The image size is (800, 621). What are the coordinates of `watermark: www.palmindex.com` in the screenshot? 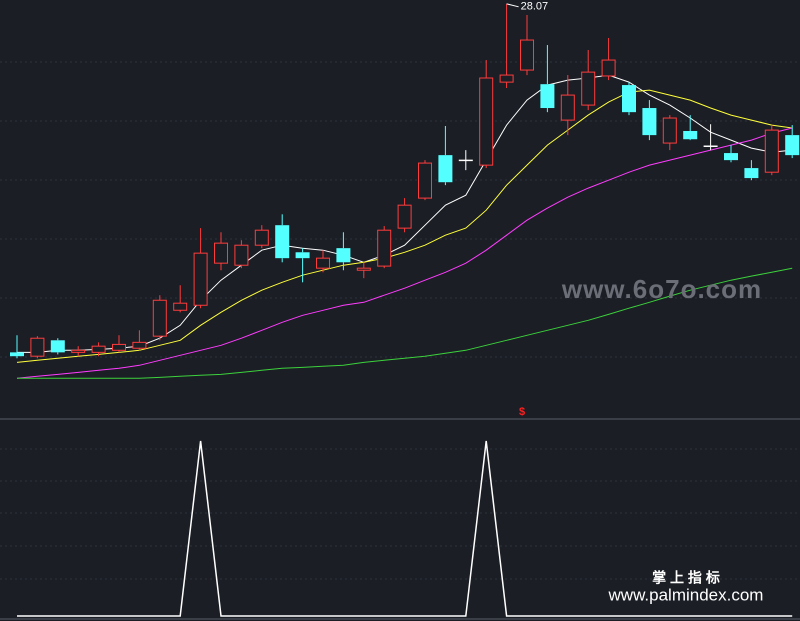 It's located at (686, 594).